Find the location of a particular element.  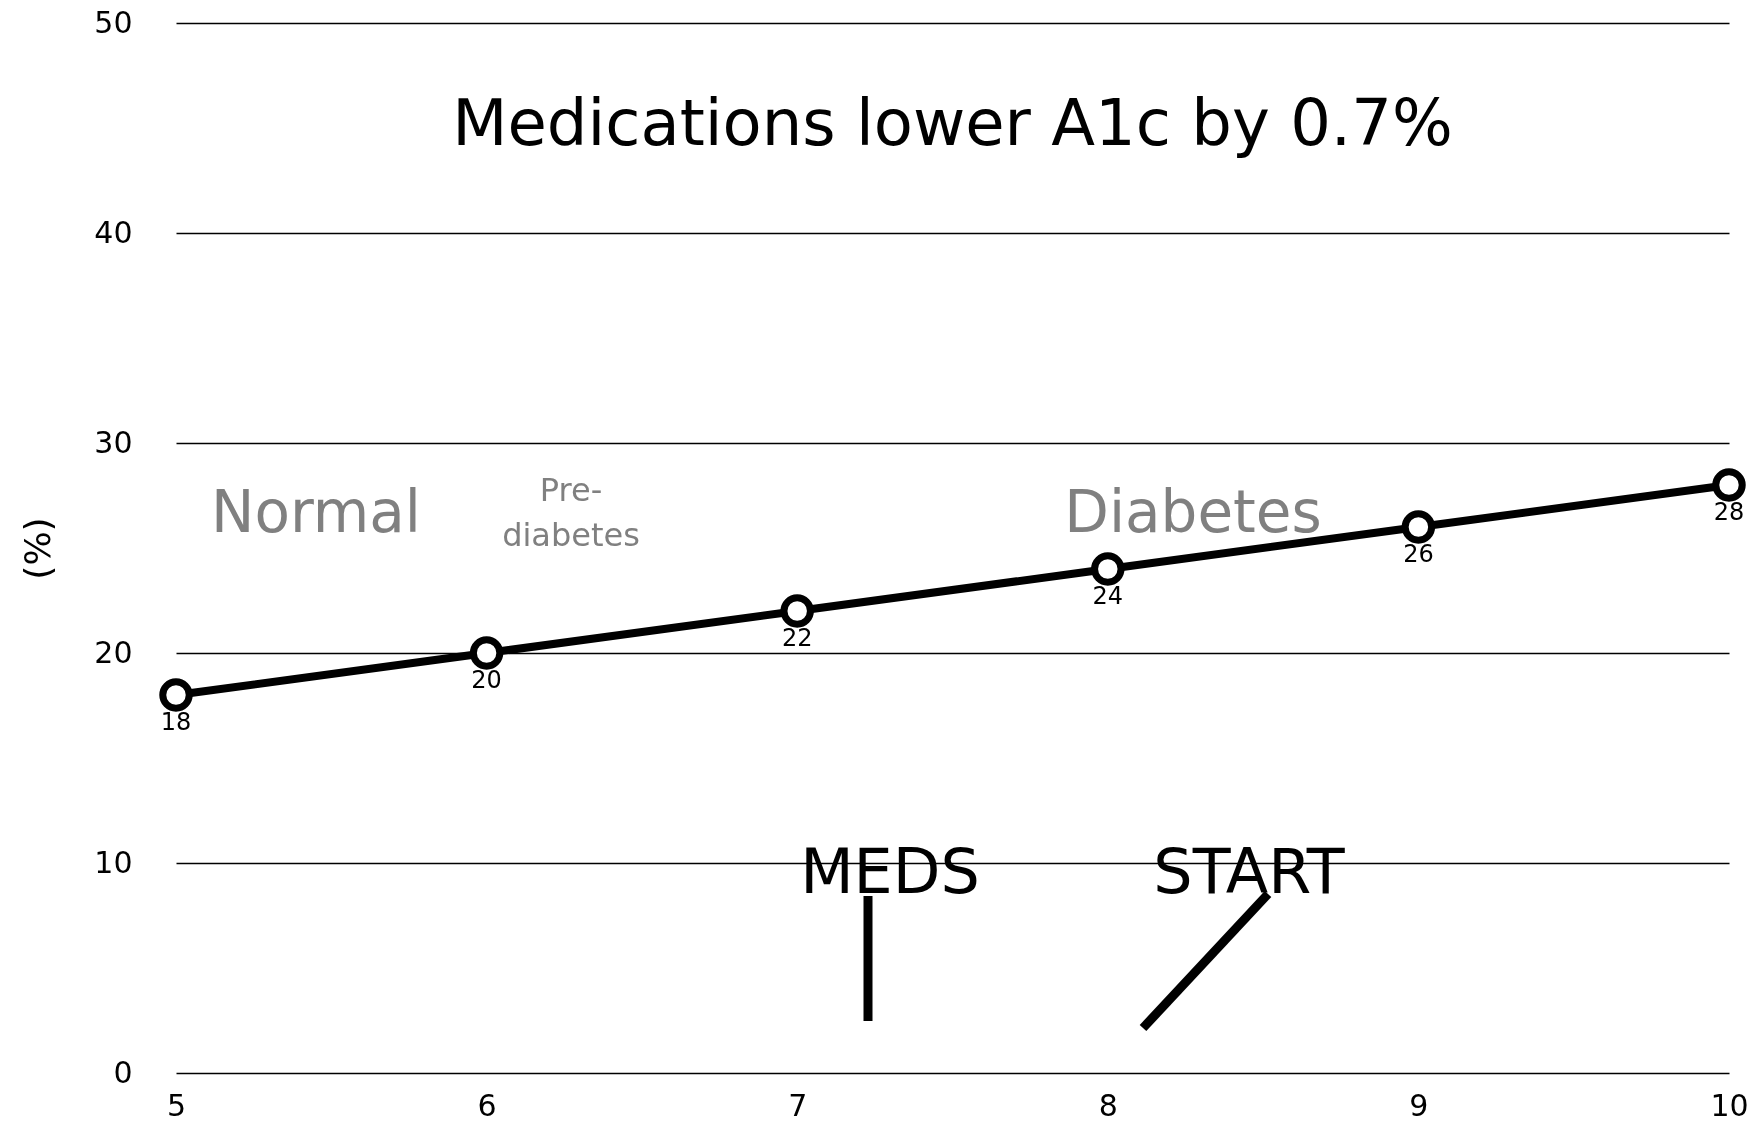

x-tick-label: 10 is located at coordinates (1729, 1105).